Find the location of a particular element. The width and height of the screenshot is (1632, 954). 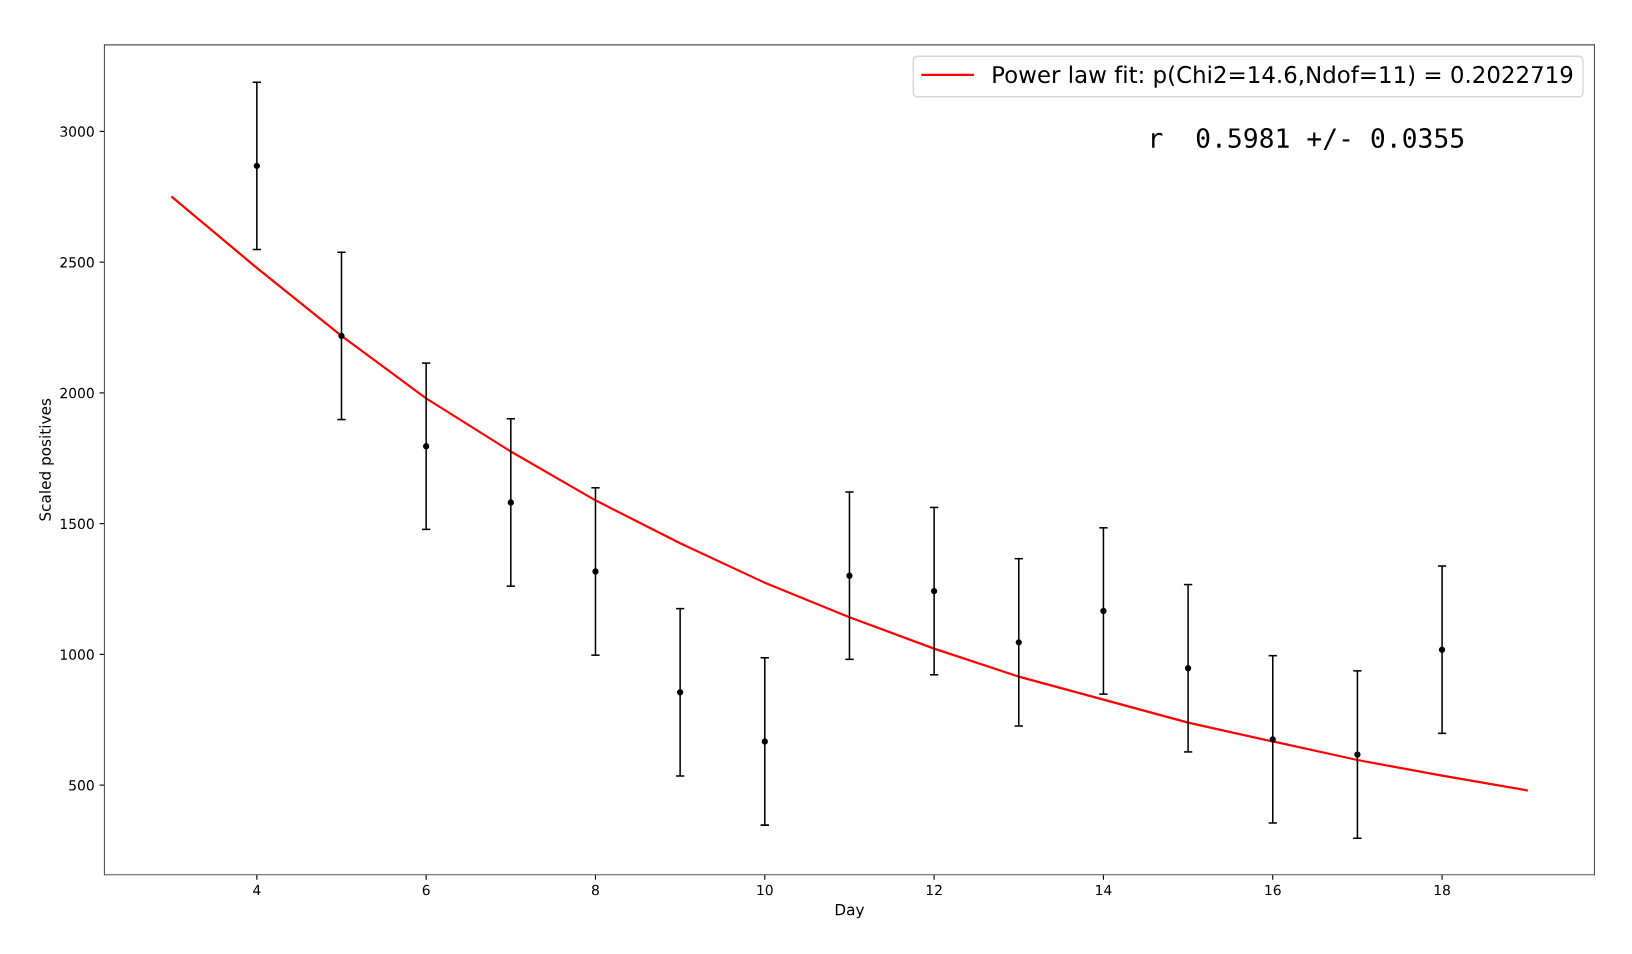

y-tick-label: 500 is located at coordinates (81, 785).